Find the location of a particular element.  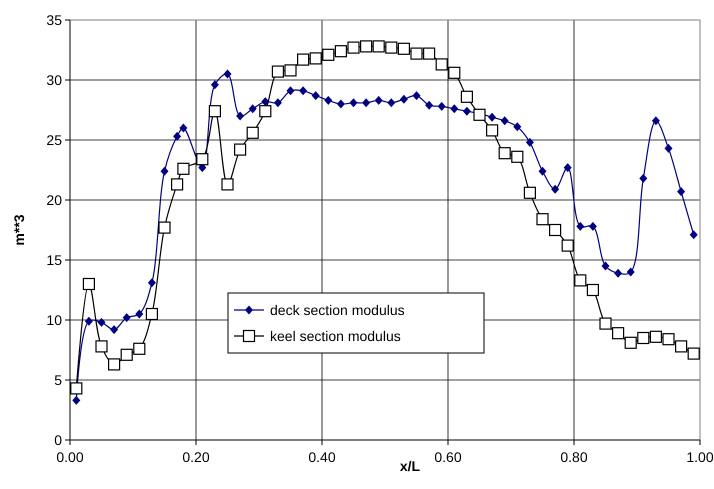

x-axis-title: x/L is located at coordinates (410, 466).